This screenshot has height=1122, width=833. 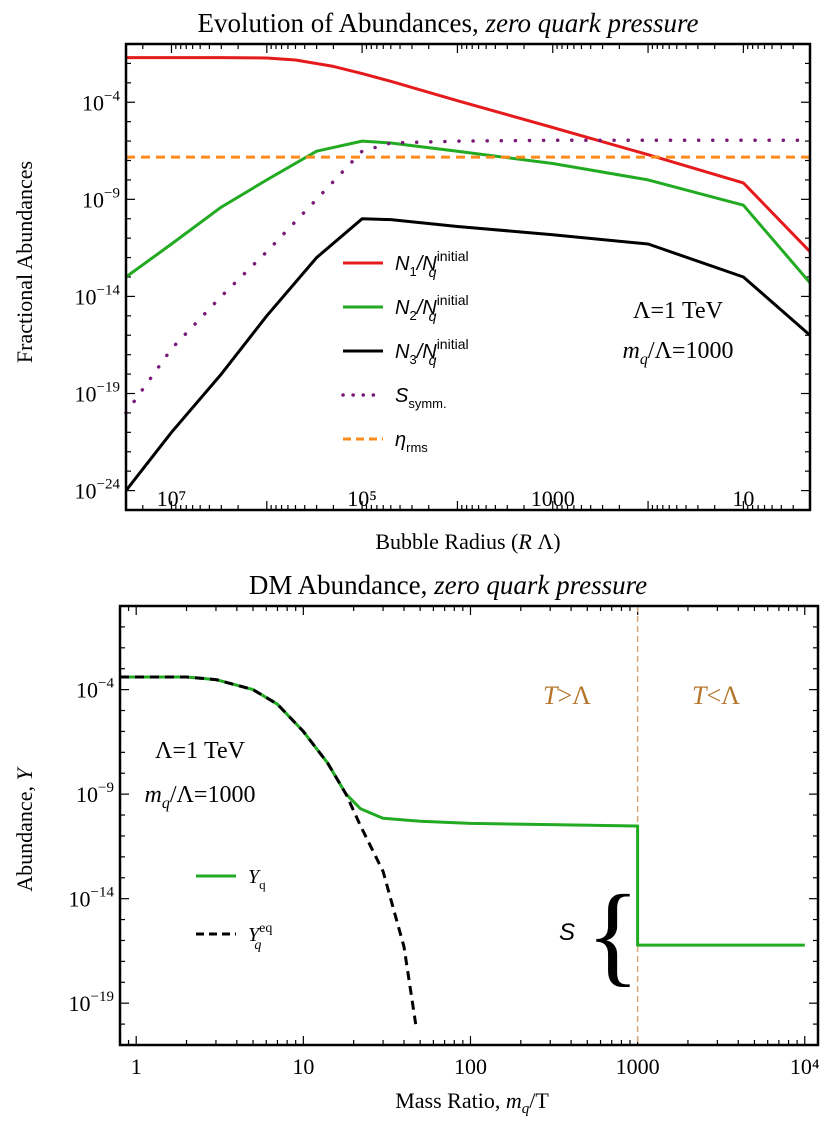 What do you see at coordinates (432, 308) in the screenshot?
I see `legend-label-N2: N2/Ninitial q` at bounding box center [432, 308].